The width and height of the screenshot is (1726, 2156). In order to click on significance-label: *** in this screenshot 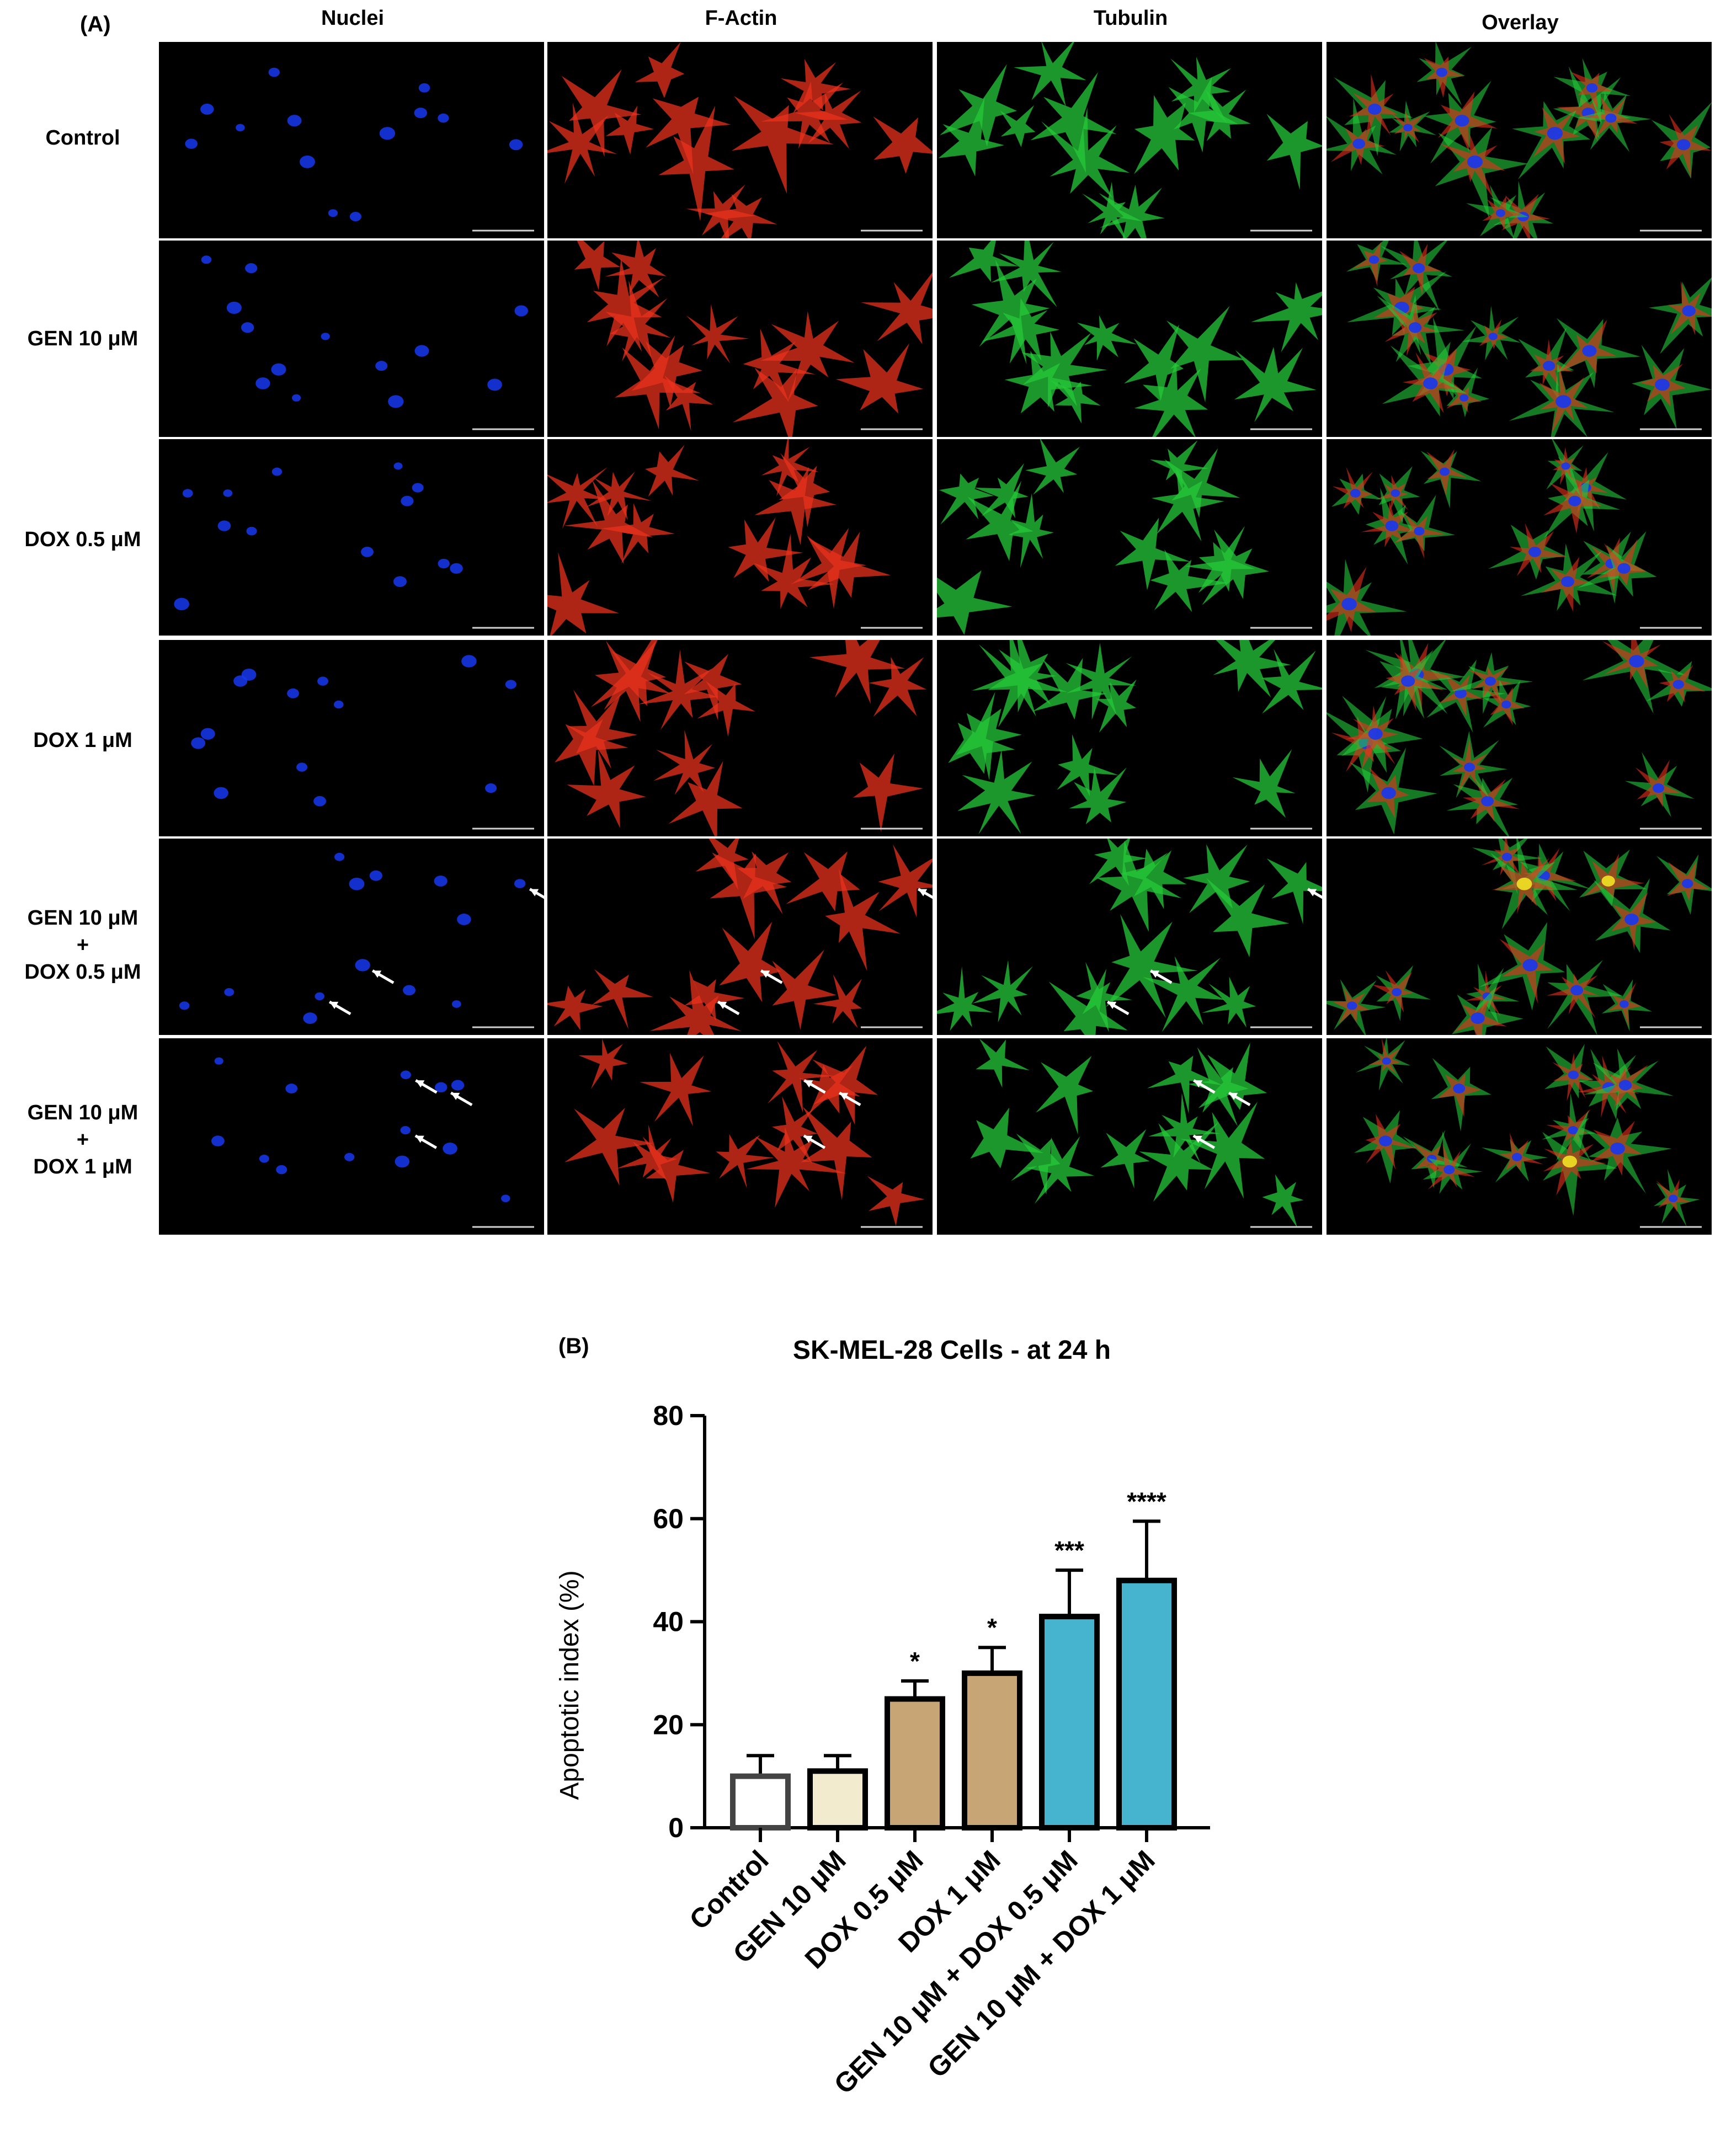, I will do `click(1069, 1550)`.